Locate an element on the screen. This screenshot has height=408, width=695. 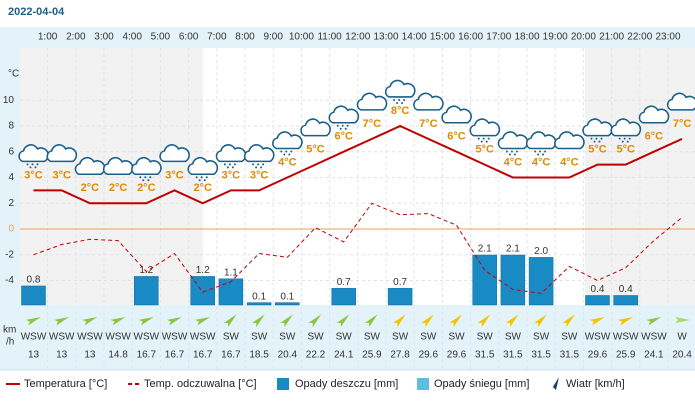
hour-label: 5:00 is located at coordinates (161, 37).